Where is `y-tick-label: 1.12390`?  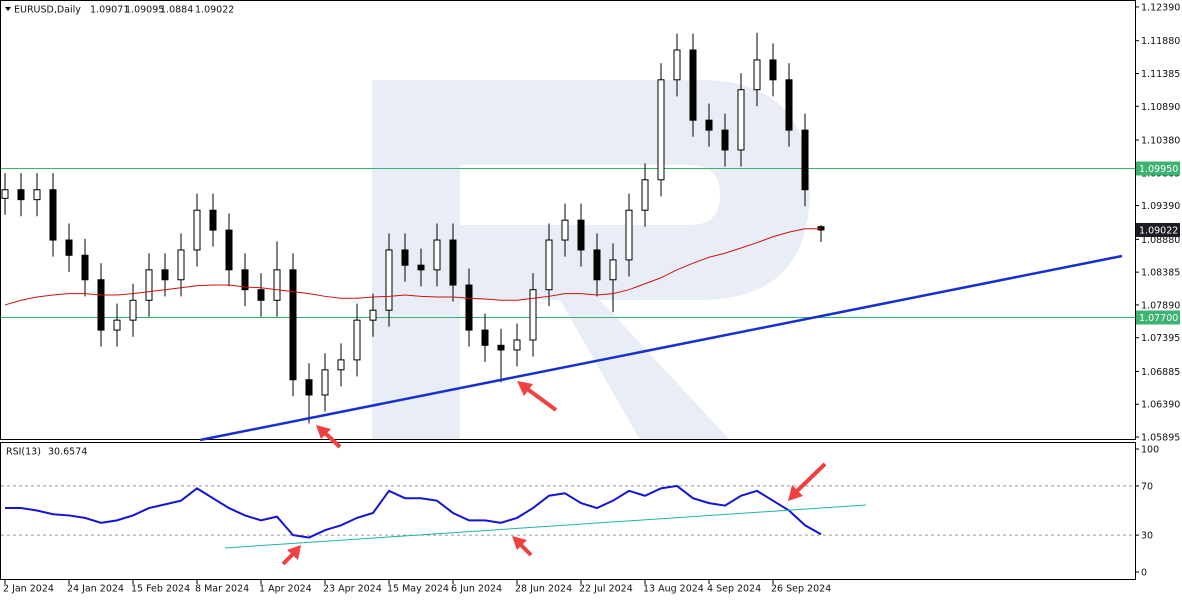 y-tick-label: 1.12390 is located at coordinates (1160, 7).